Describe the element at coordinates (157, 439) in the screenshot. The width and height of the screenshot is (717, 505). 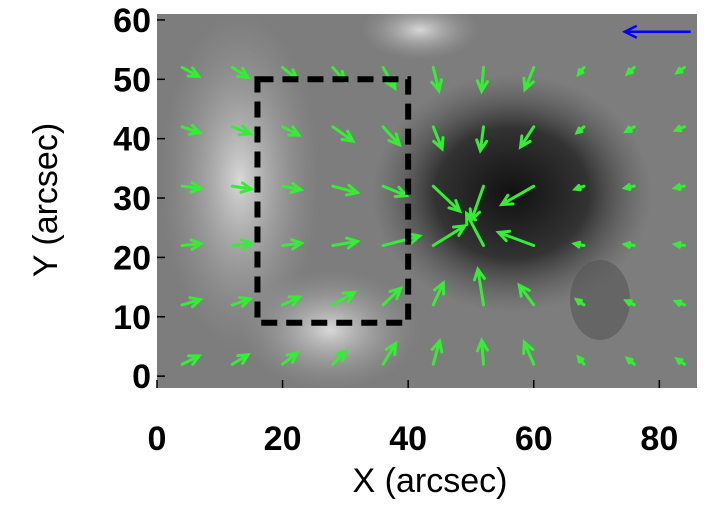
I see `x-tick-label: 0` at that location.